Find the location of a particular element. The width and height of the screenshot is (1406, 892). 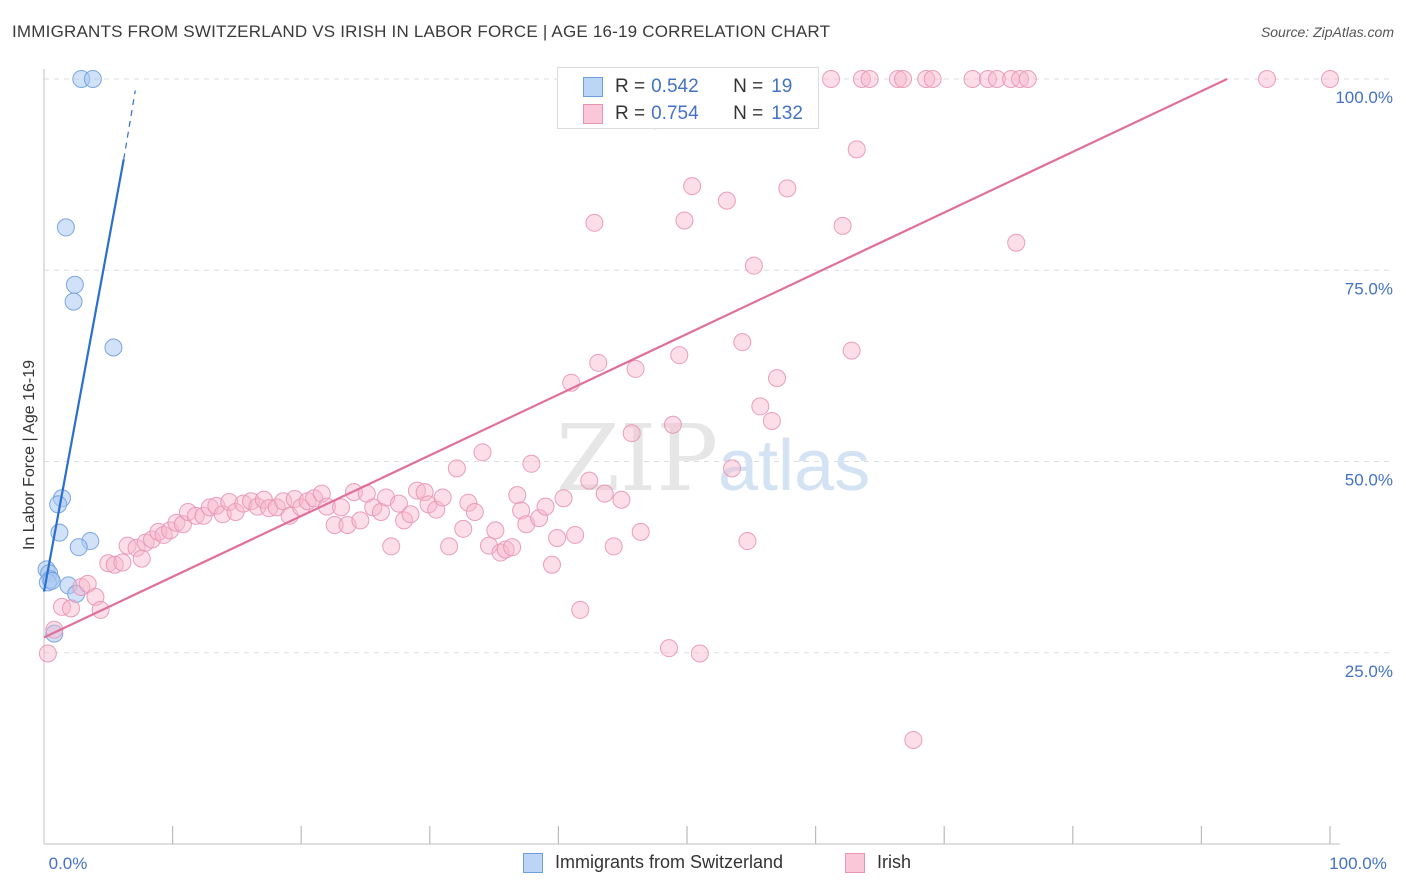

trend-line-switzerland-extension is located at coordinates (129, 125).